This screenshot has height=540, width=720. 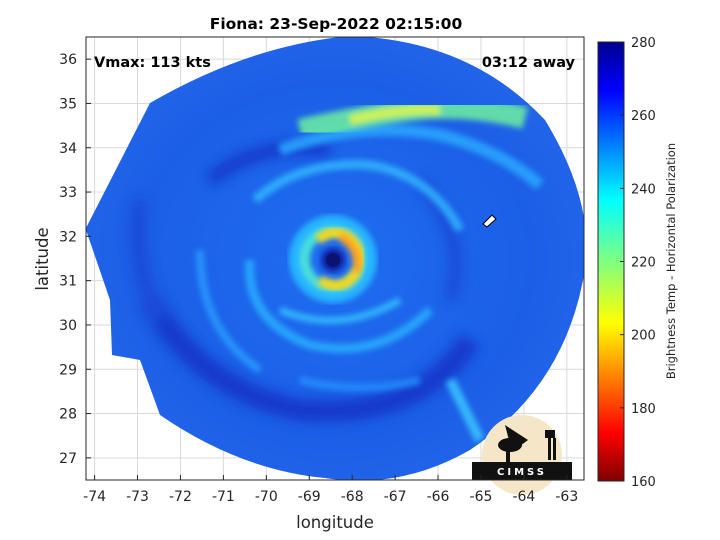 I want to click on y-tick-label: 33, so click(x=68, y=193).